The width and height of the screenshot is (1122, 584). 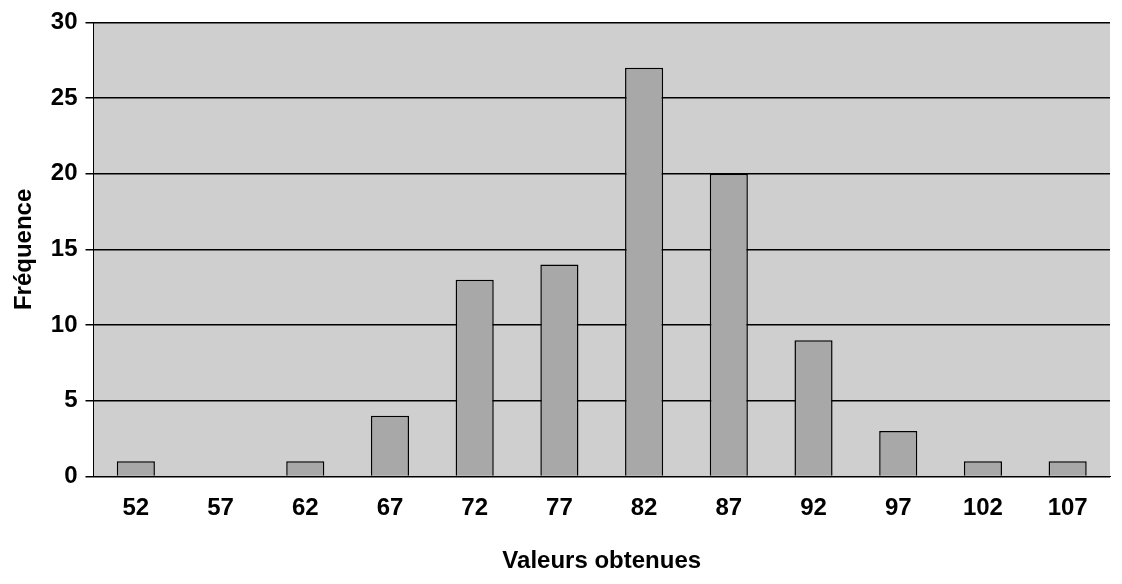 I want to click on x-tick-label: 67, so click(x=390, y=507).